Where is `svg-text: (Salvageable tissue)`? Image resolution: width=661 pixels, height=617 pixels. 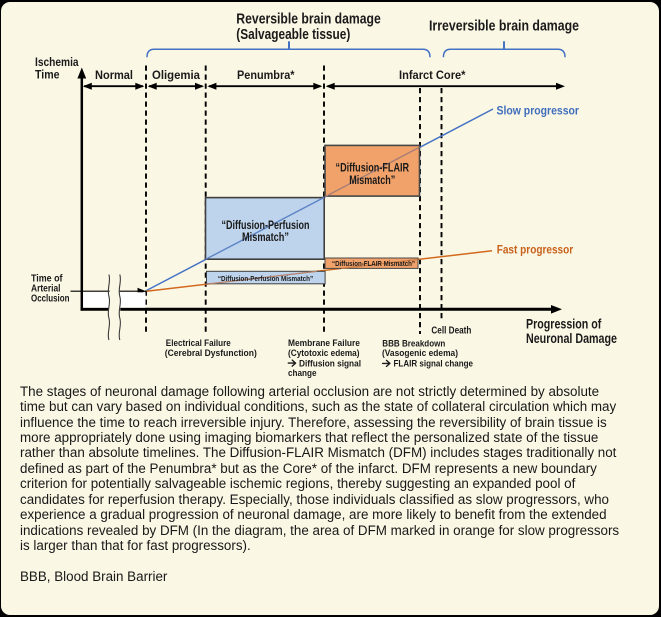
svg-text: (Salvageable tissue) is located at coordinates (293, 34).